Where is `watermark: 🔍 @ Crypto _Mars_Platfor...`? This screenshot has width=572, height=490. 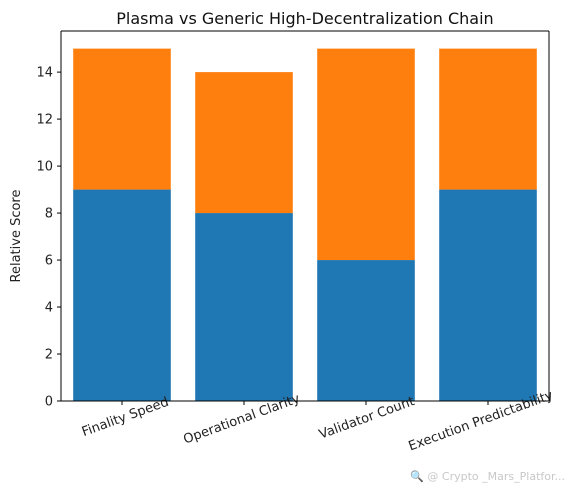 watermark: 🔍 @ Crypto _Mars_Platfor... is located at coordinates (487, 476).